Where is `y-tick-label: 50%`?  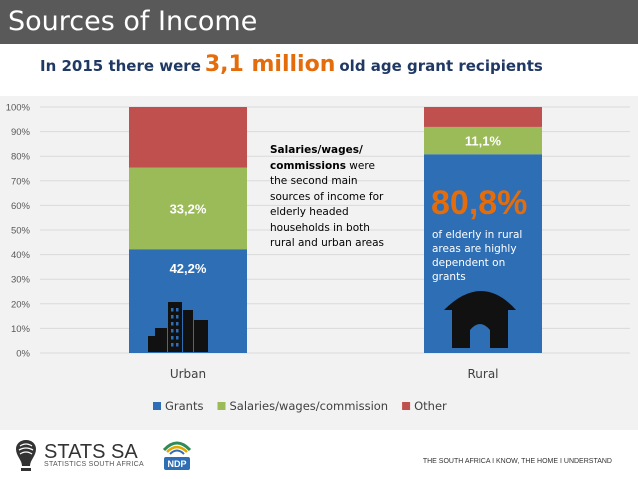
y-tick-label: 50% is located at coordinates (21, 231).